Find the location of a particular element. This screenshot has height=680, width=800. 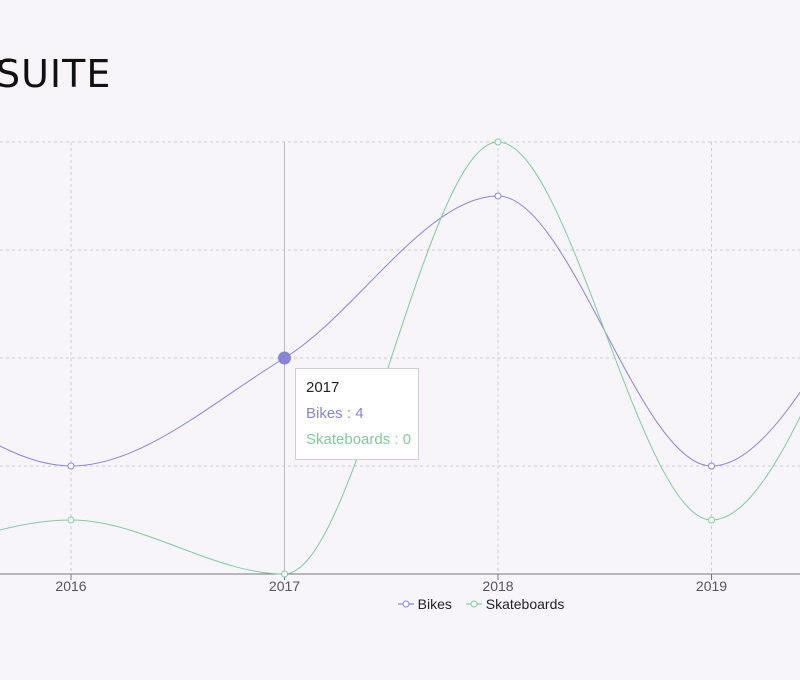

chart-tooltip: 2017 Bikes : 4 Skateboards : 0 is located at coordinates (357, 414).